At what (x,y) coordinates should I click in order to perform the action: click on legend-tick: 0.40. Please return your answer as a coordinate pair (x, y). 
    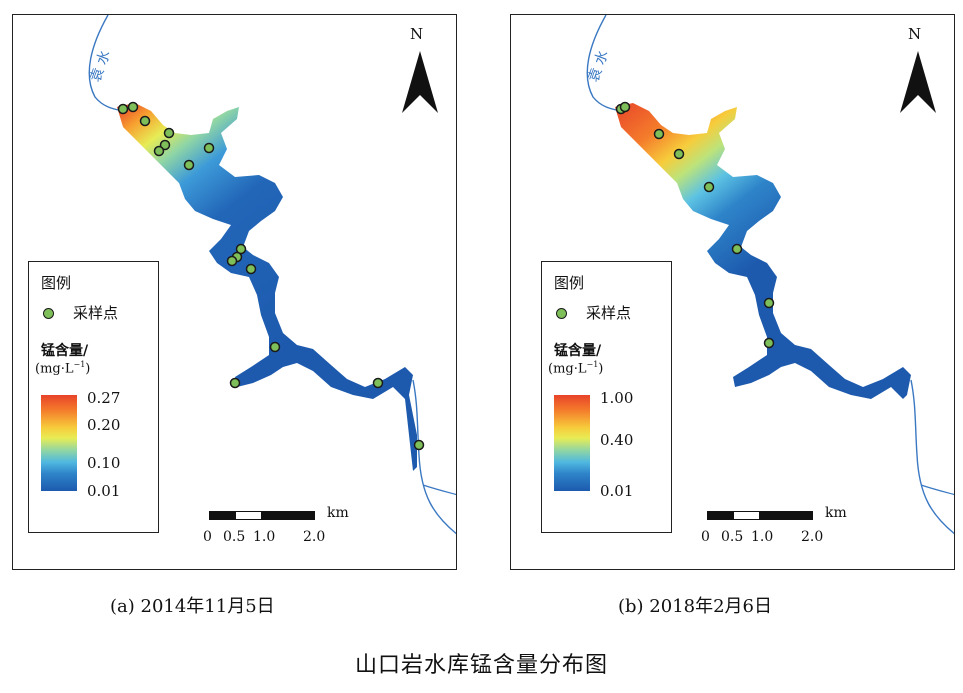
    Looking at the image, I should click on (617, 440).